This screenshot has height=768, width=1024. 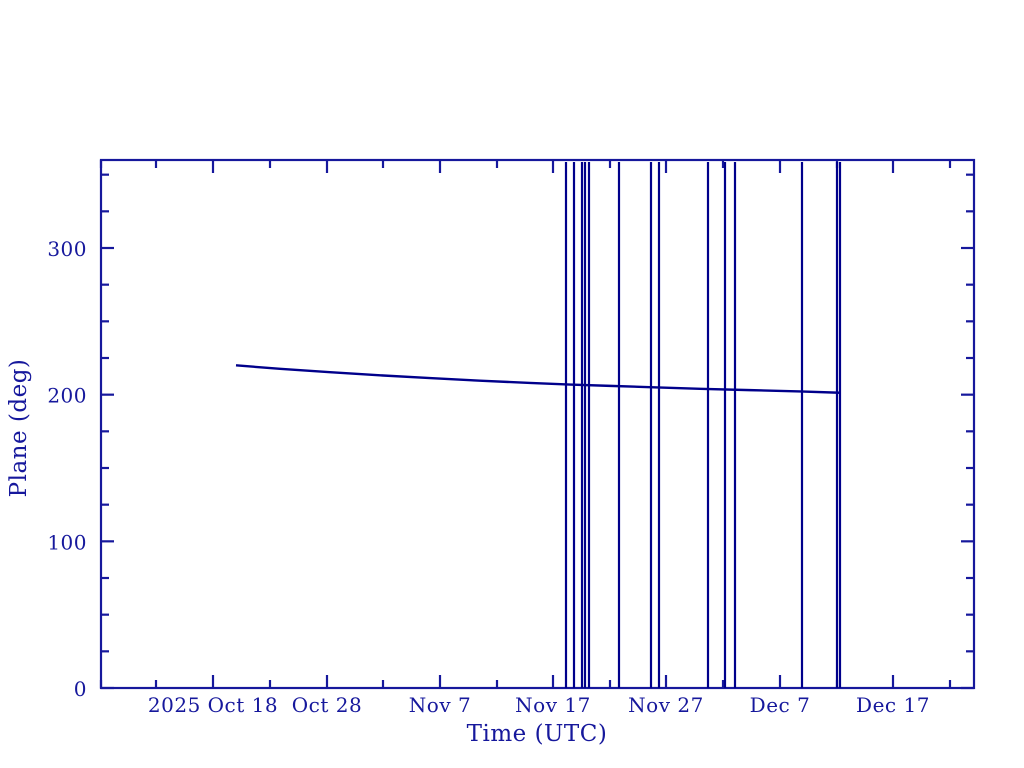 I want to click on y-tick-label: 300, so click(x=67, y=249).